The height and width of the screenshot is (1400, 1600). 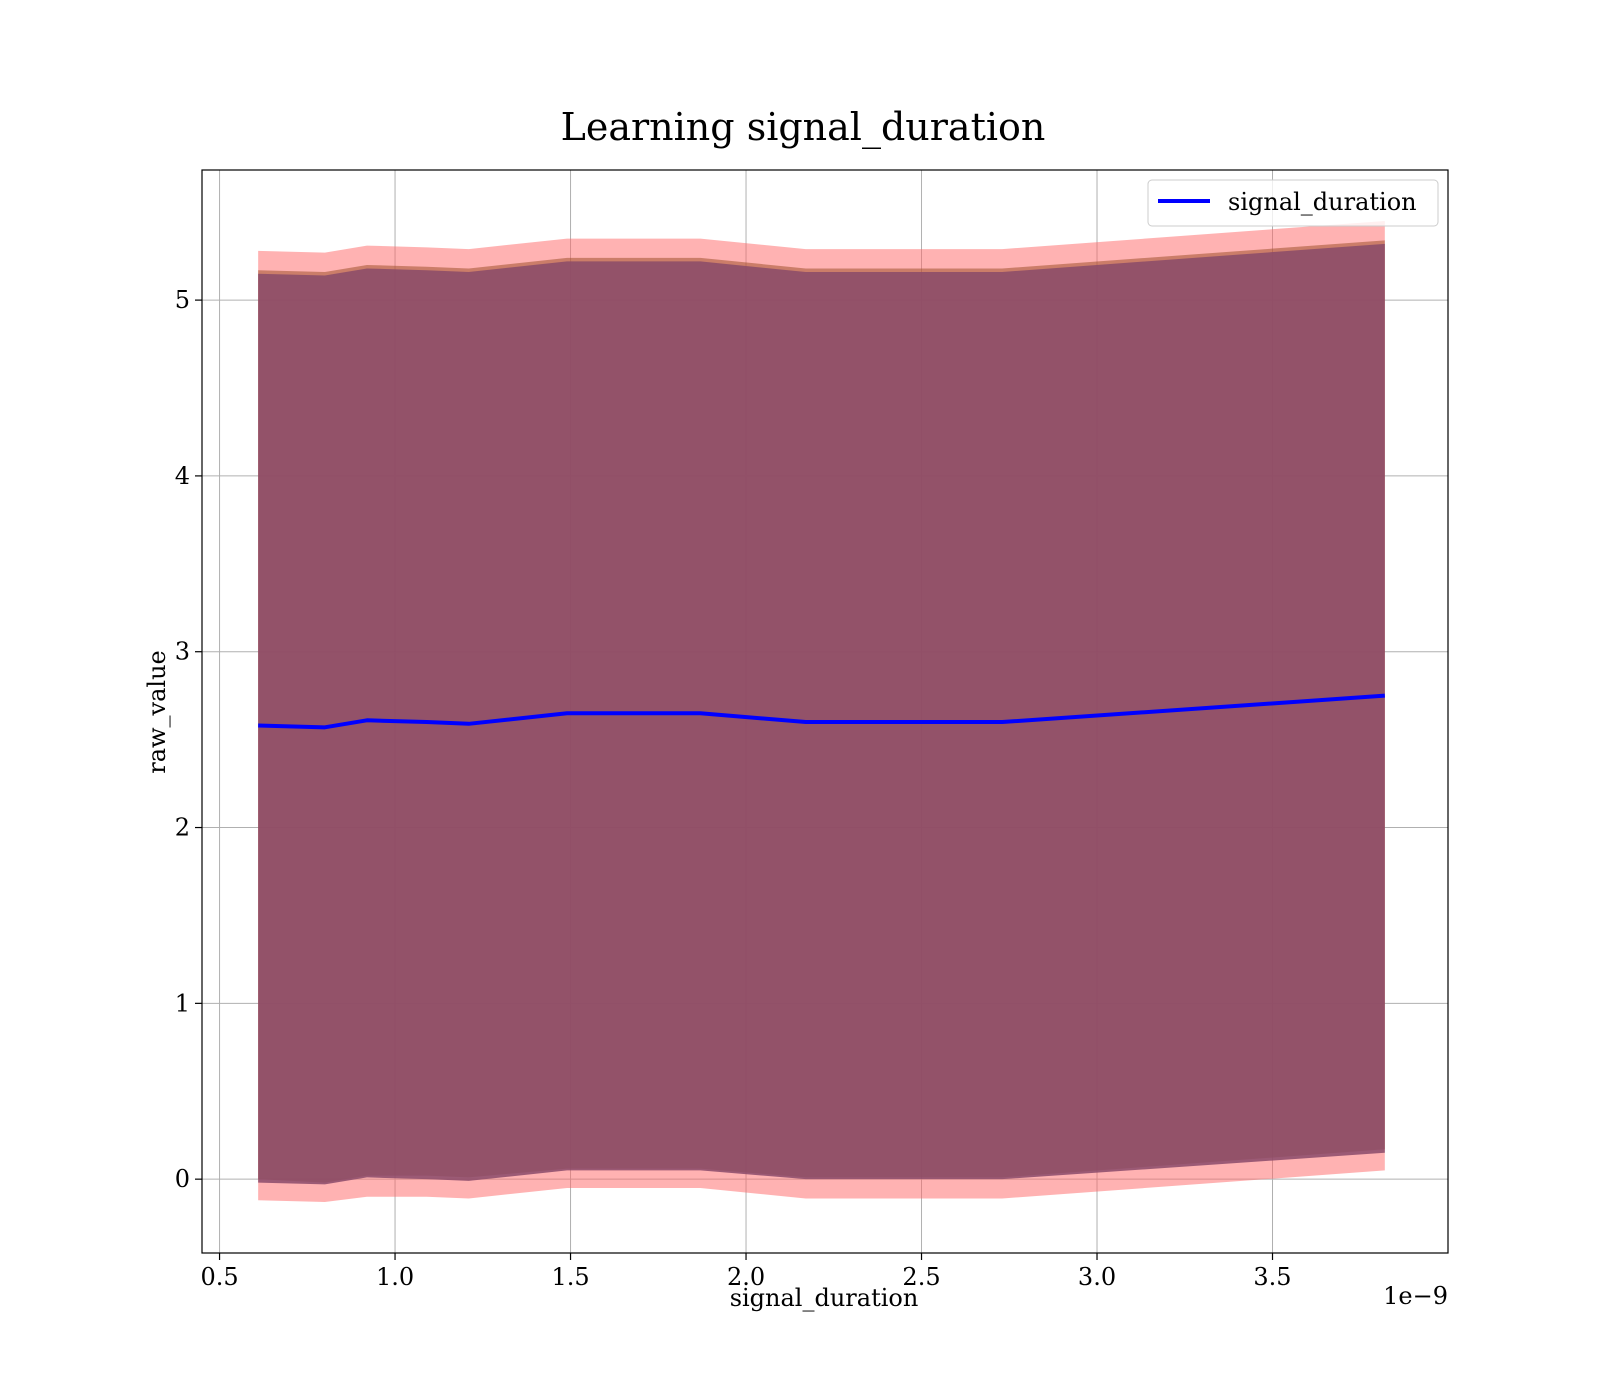 I want to click on legend-box, so click(x=1293, y=203).